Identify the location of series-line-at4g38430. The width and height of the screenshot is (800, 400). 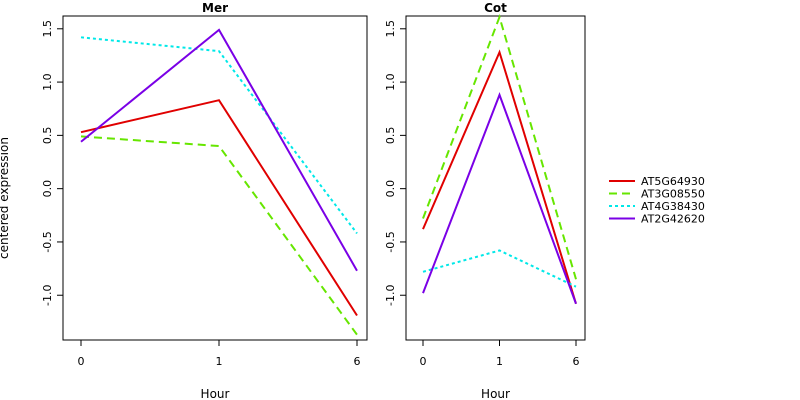
(499, 268).